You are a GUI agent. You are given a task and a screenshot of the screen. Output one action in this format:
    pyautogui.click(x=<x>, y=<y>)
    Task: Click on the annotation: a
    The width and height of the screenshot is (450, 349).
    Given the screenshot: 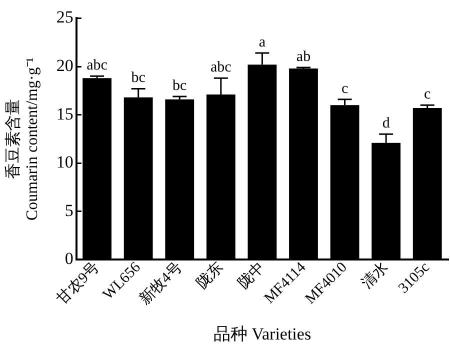 What is the action you would take?
    pyautogui.click(x=262, y=42)
    